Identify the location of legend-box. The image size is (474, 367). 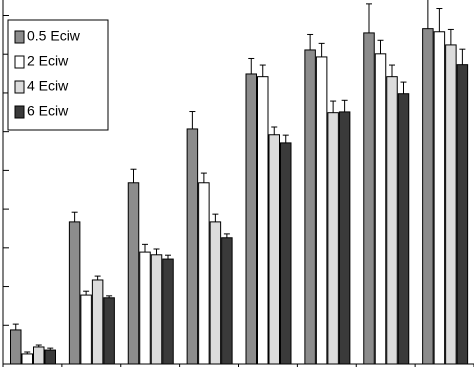
(58, 75).